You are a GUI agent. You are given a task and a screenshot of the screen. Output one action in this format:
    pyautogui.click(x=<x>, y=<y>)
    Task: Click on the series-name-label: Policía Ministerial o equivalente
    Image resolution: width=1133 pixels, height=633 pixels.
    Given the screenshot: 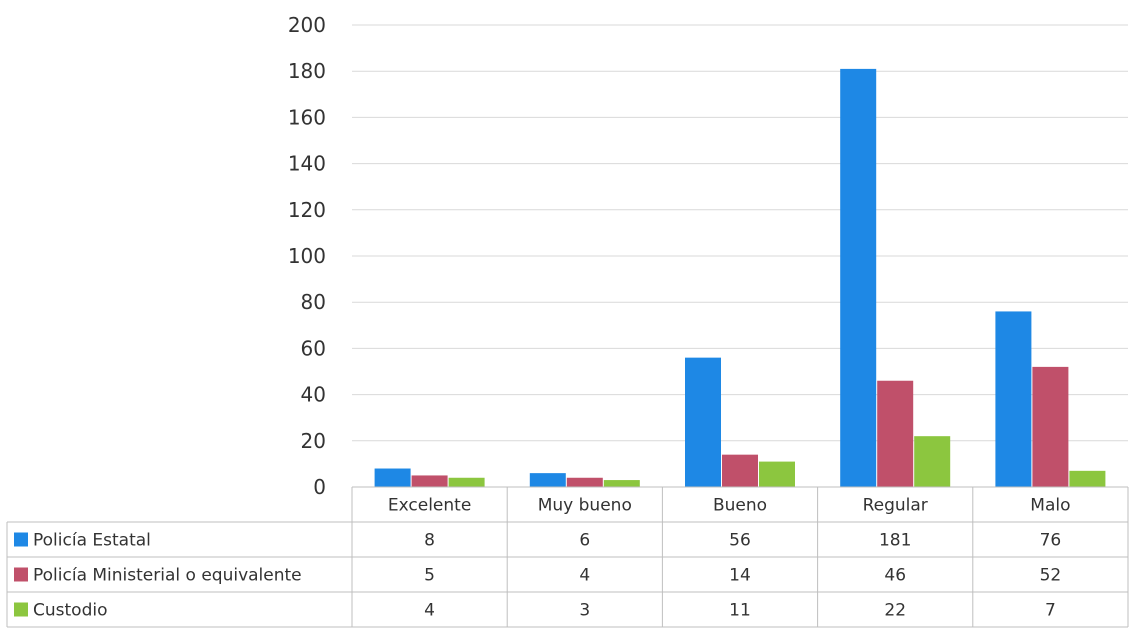 What is the action you would take?
    pyautogui.click(x=167, y=576)
    